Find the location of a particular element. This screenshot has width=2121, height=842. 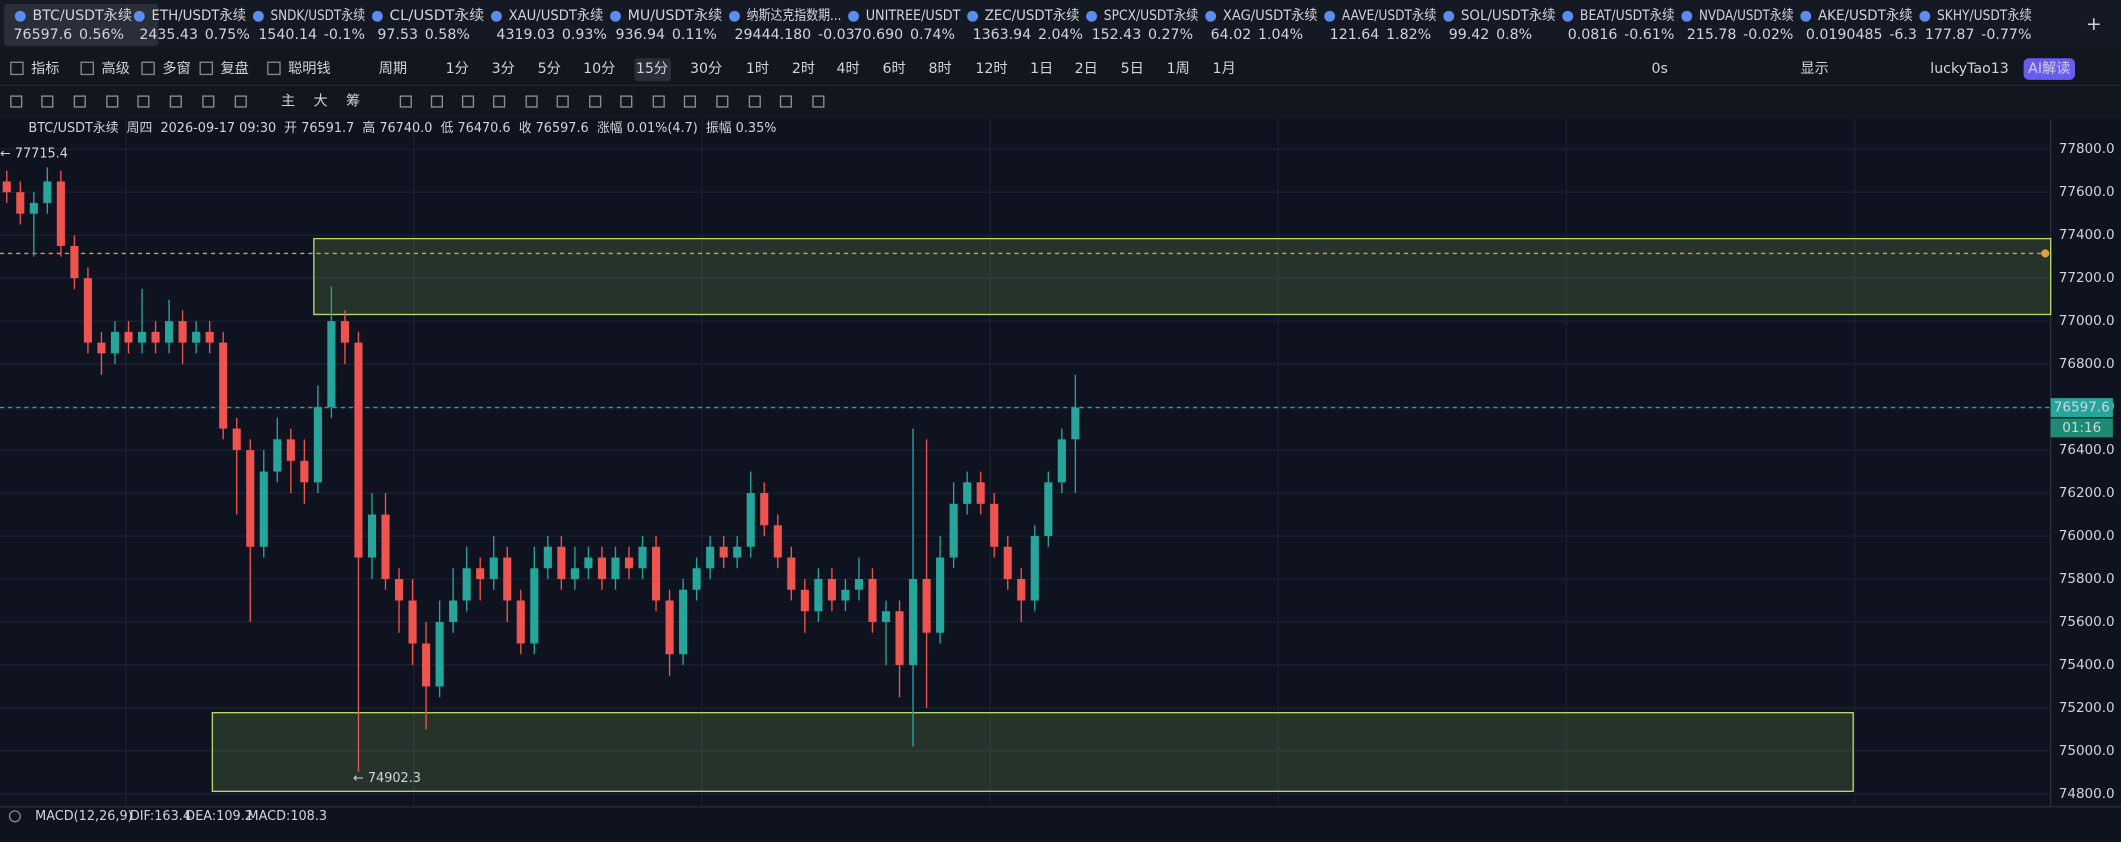

ticker-change: 0.93% is located at coordinates (584, 35).